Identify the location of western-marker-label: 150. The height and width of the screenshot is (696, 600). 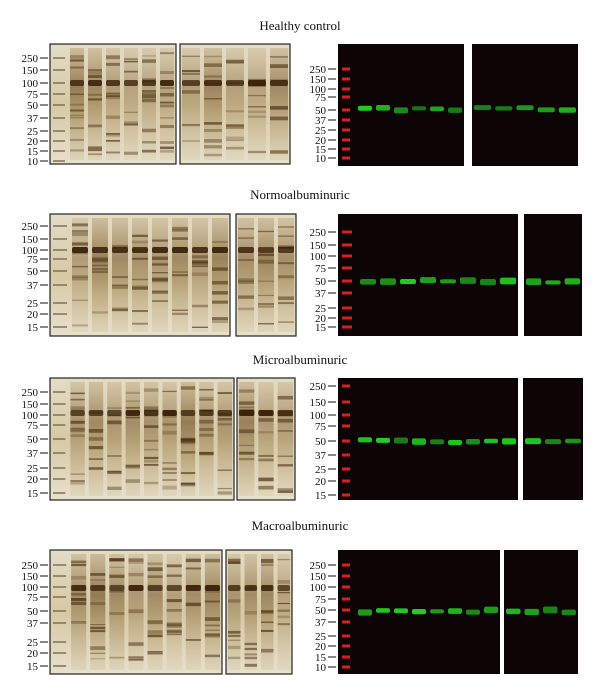
(318, 403).